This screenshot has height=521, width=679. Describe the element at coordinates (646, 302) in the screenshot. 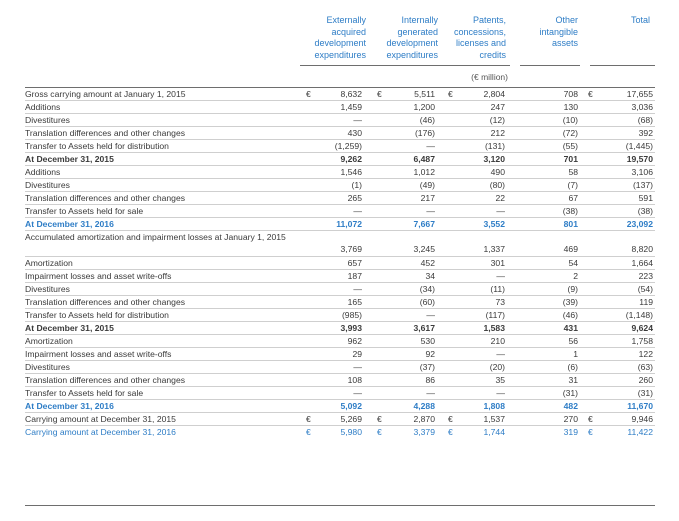

I see `row-value-col-5: 119` at that location.